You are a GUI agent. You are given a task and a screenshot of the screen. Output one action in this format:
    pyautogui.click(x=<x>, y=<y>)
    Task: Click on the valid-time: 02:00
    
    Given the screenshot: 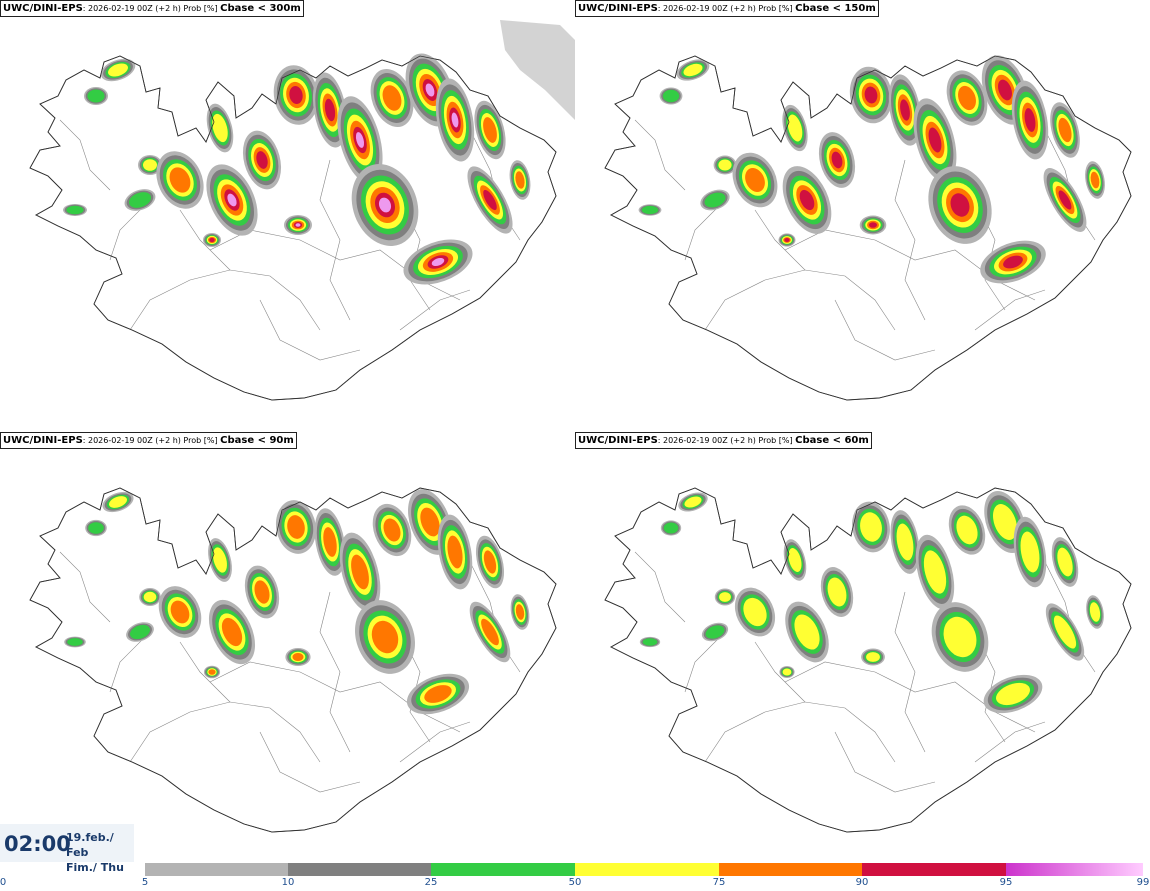 What is the action you would take?
    pyautogui.click(x=37, y=844)
    